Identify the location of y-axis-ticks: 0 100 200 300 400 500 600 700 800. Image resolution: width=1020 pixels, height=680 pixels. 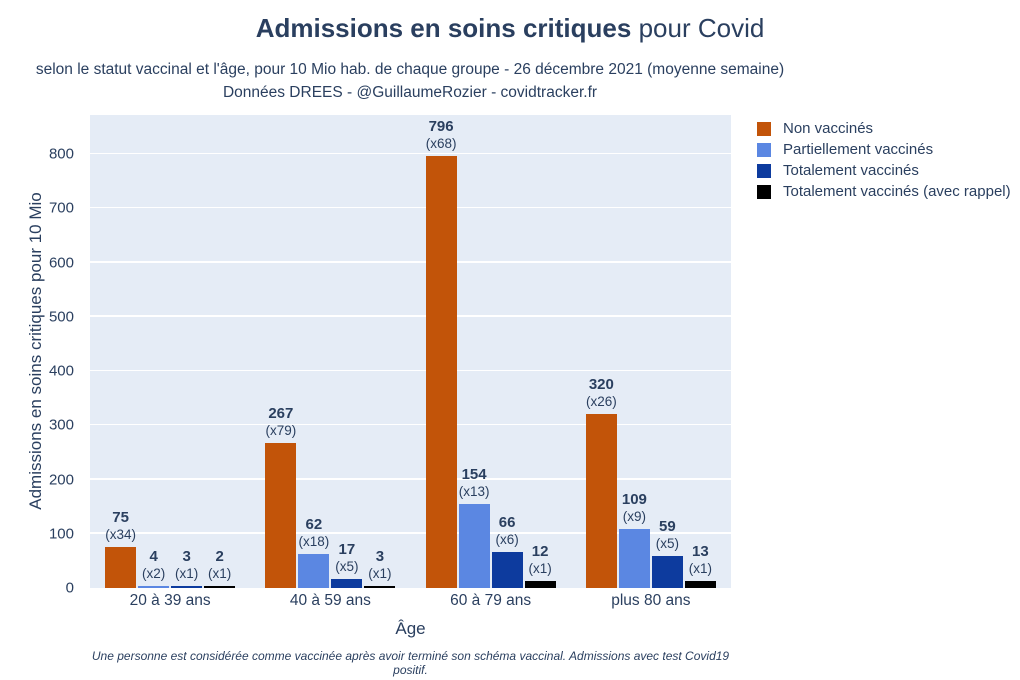
(41, 356).